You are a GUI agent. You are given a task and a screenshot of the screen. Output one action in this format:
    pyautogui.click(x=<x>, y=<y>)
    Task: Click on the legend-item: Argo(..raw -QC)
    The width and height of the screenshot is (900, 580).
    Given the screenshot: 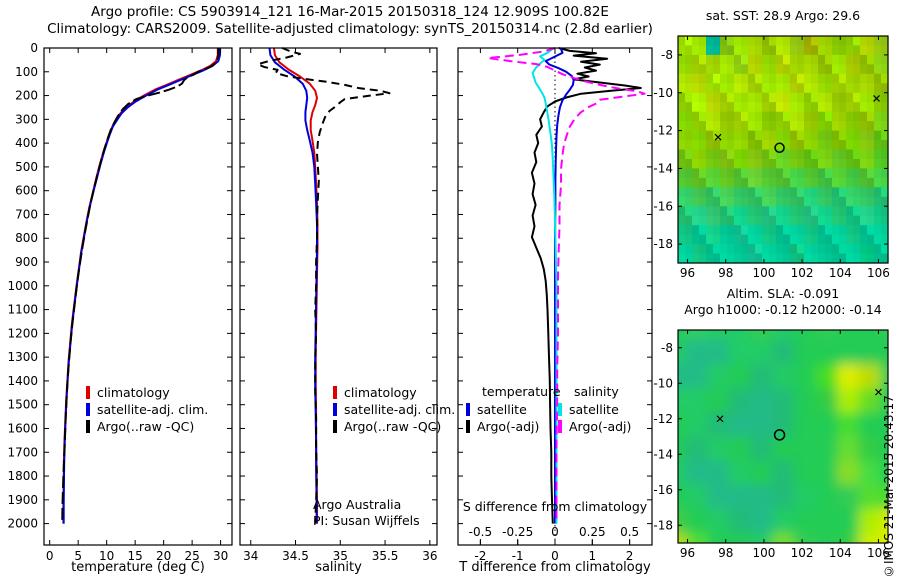 What is the action you would take?
    pyautogui.click(x=394, y=426)
    